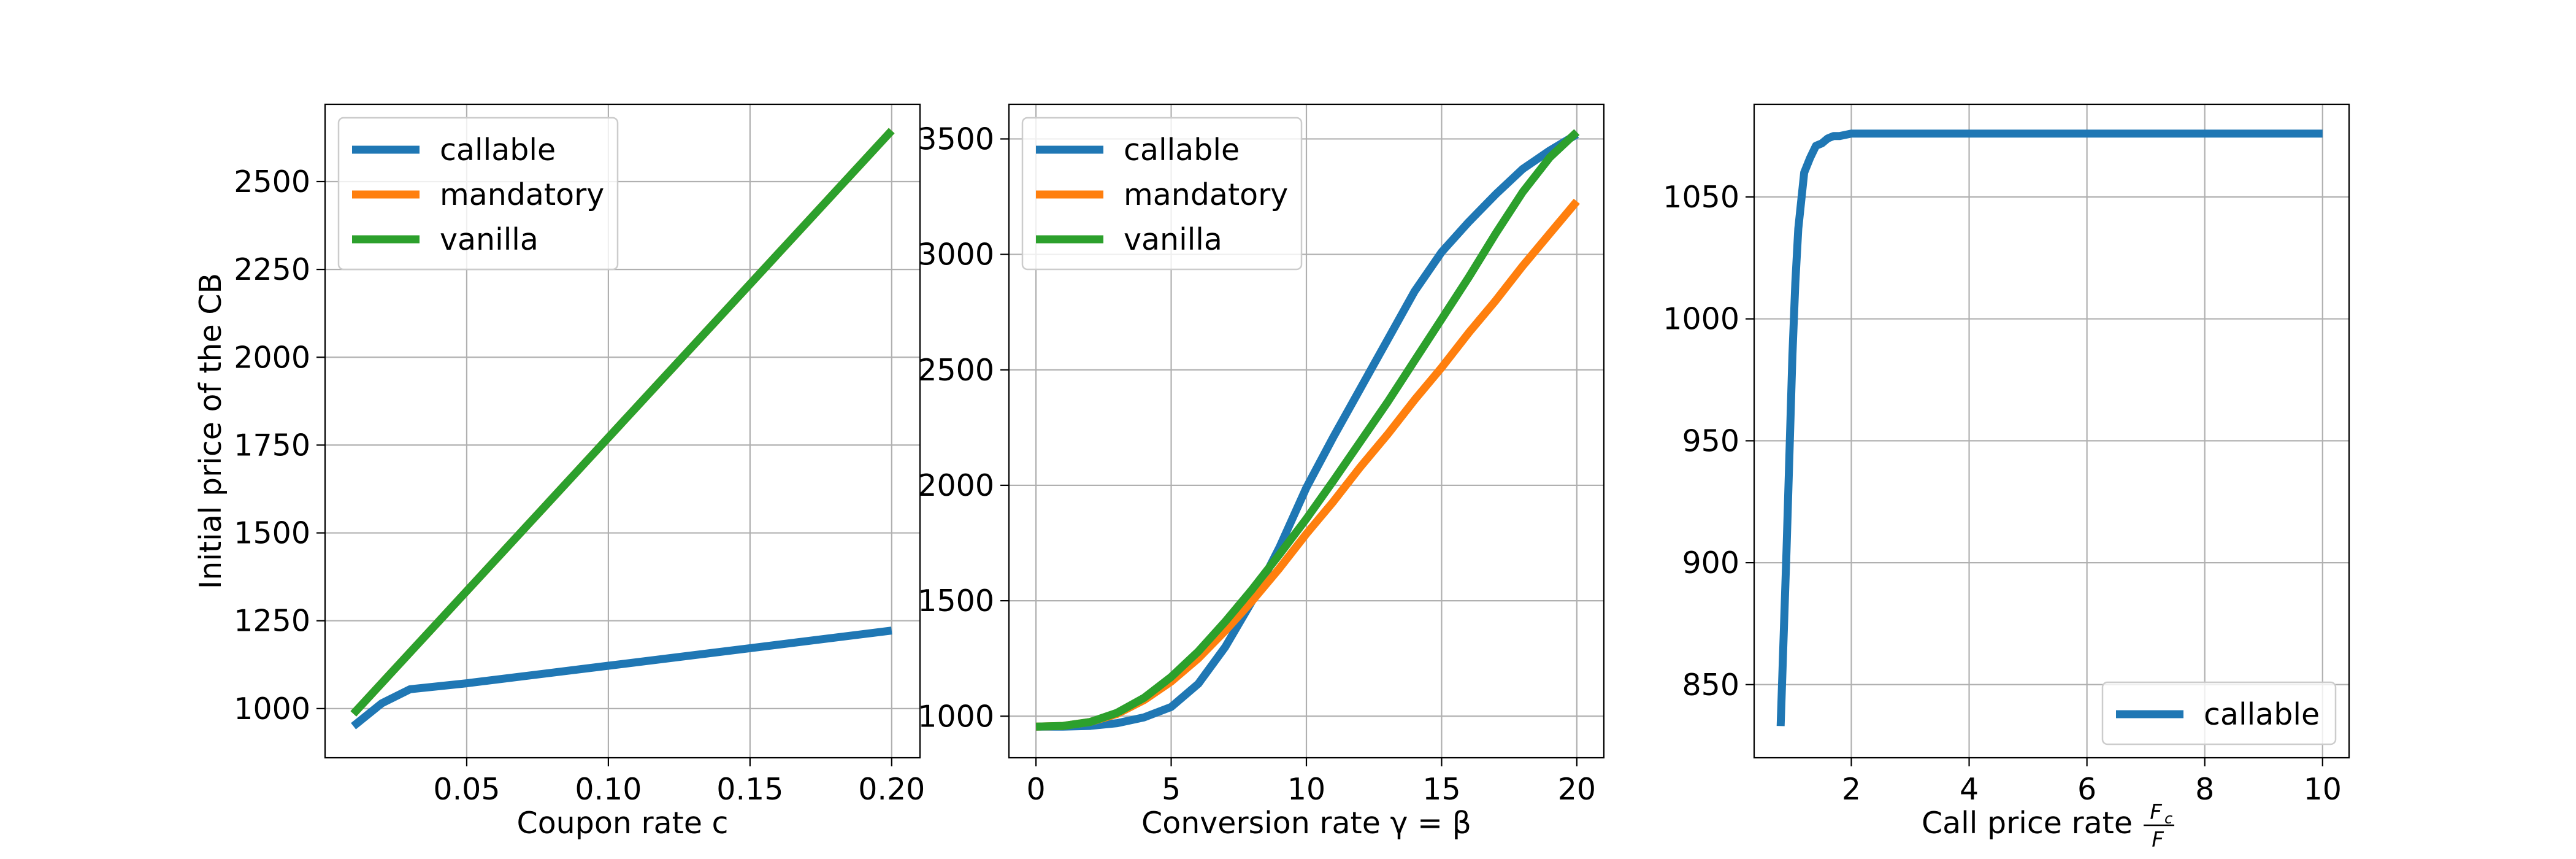 The image size is (2576, 859). What do you see at coordinates (608, 789) in the screenshot?
I see `x-tick-label: 0.10` at bounding box center [608, 789].